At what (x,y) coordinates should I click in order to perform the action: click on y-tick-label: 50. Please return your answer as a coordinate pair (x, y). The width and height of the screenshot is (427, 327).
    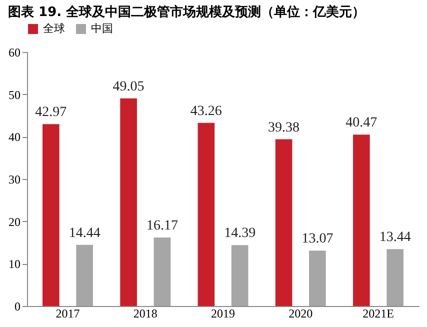
    Looking at the image, I should click on (14, 95).